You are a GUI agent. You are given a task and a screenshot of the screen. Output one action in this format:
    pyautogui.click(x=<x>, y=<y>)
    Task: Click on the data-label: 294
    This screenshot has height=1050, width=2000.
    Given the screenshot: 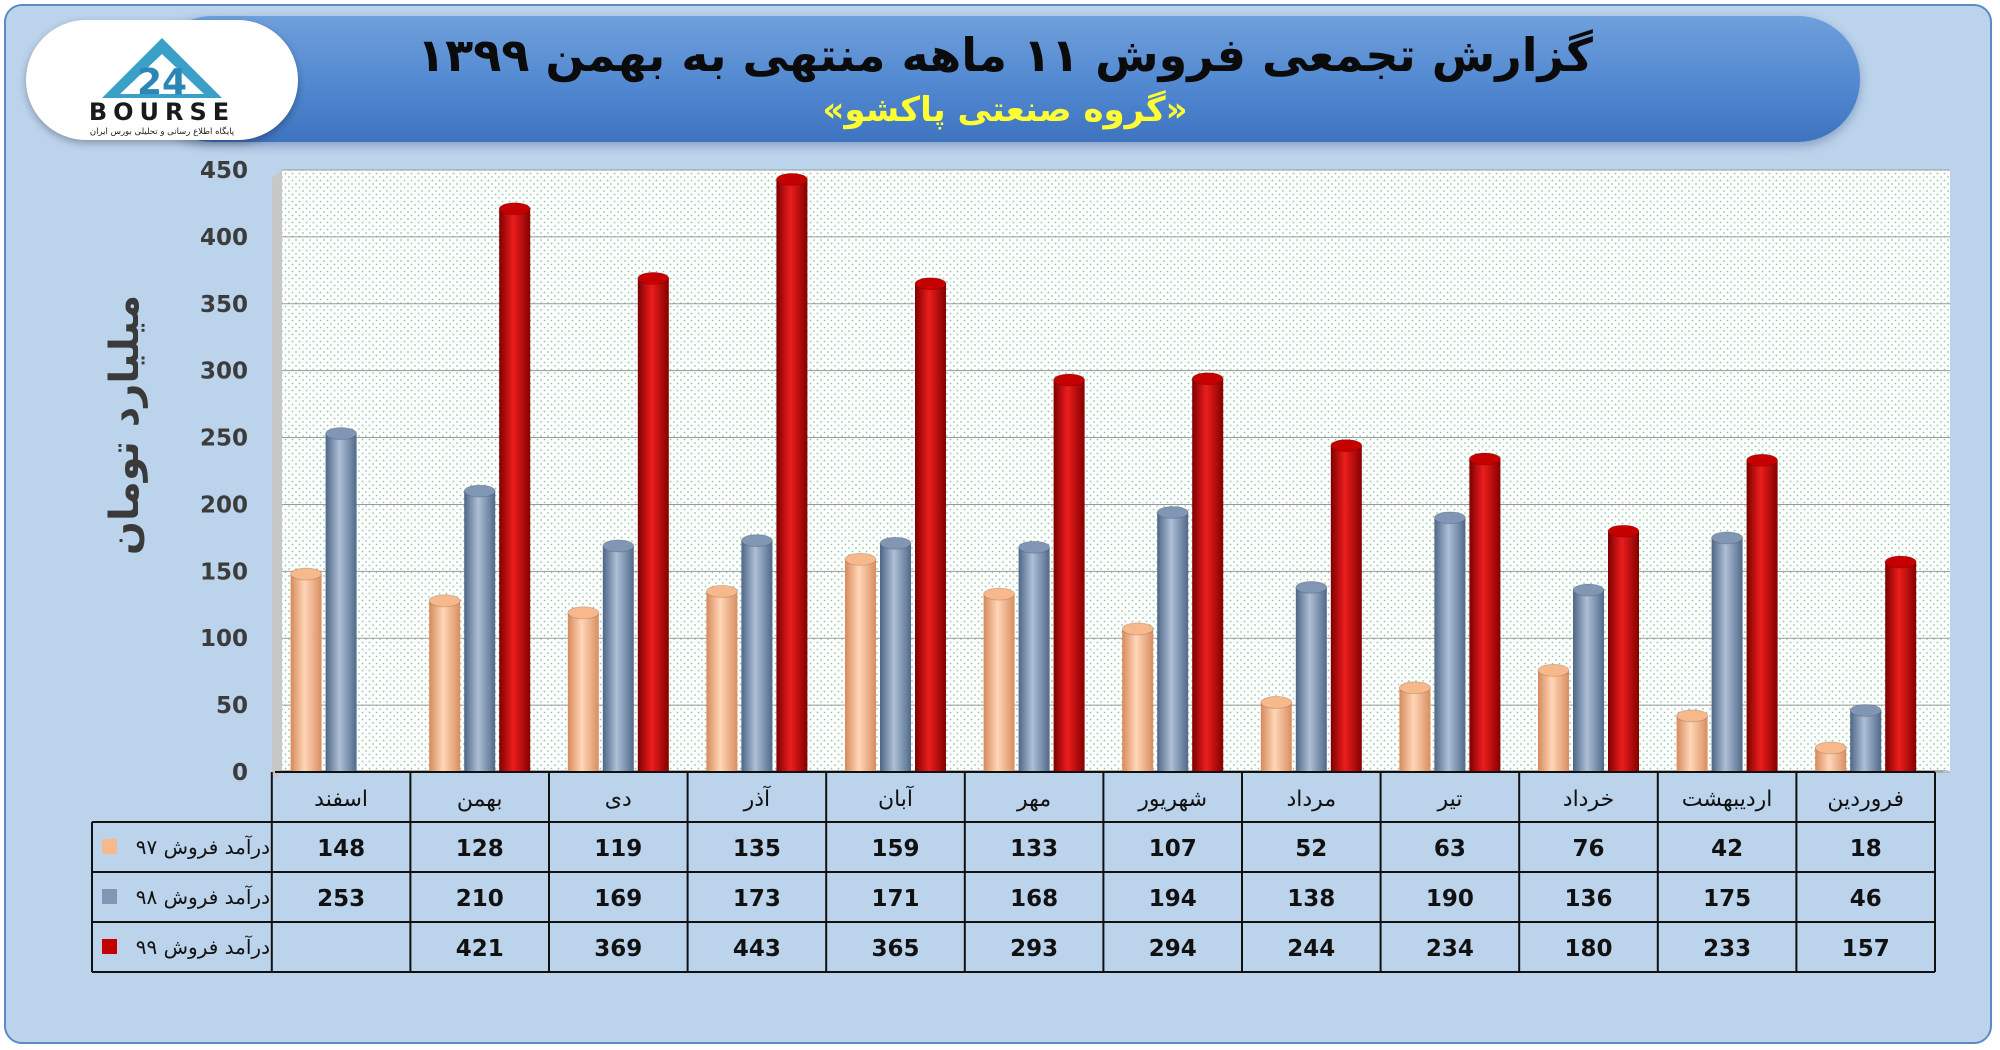 What is the action you would take?
    pyautogui.click(x=1173, y=949)
    